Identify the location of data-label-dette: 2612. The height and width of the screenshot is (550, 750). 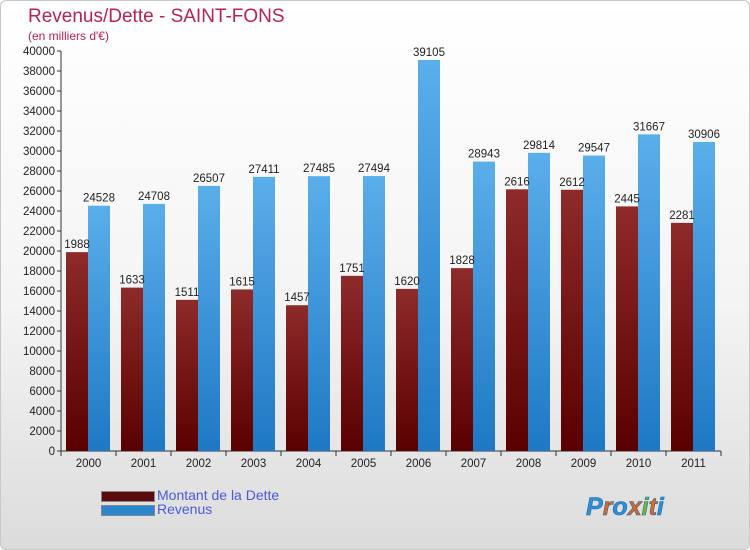
(572, 183).